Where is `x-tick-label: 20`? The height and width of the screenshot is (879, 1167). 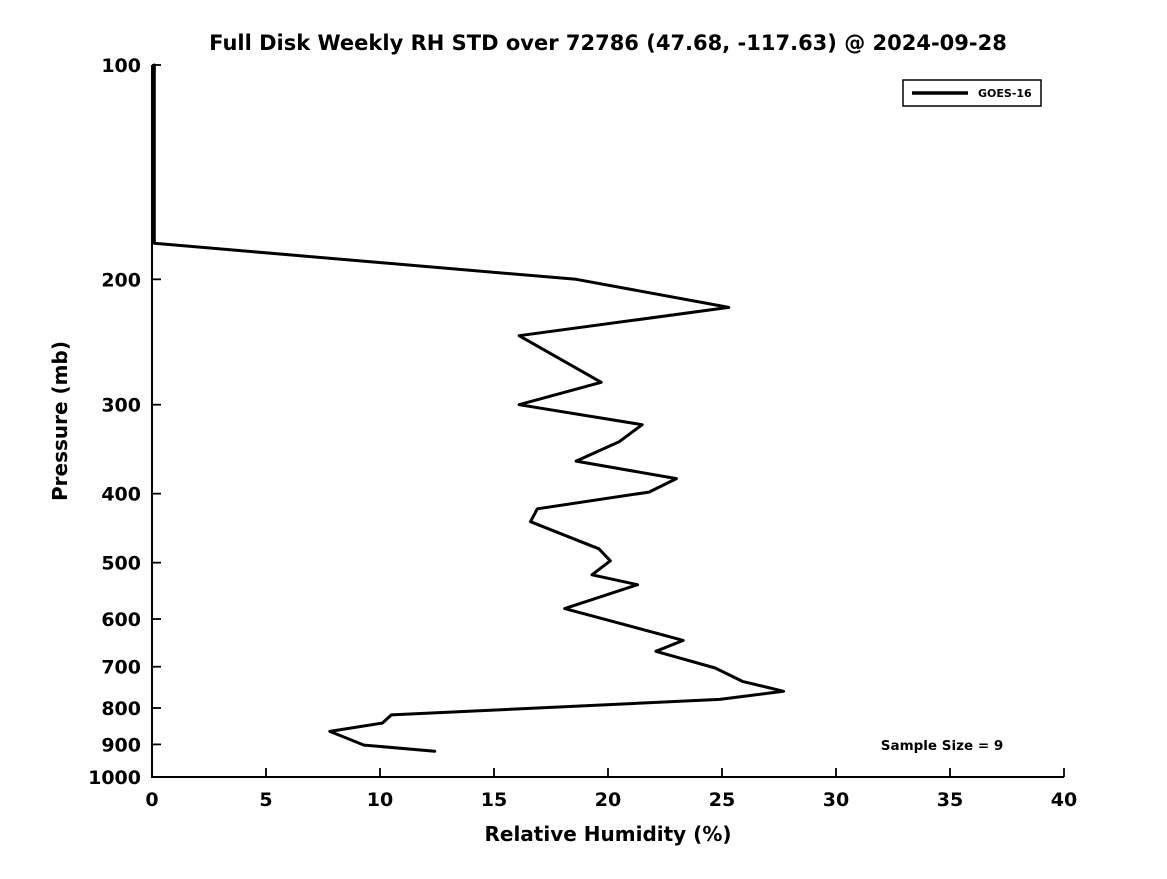
x-tick-label: 20 is located at coordinates (608, 800).